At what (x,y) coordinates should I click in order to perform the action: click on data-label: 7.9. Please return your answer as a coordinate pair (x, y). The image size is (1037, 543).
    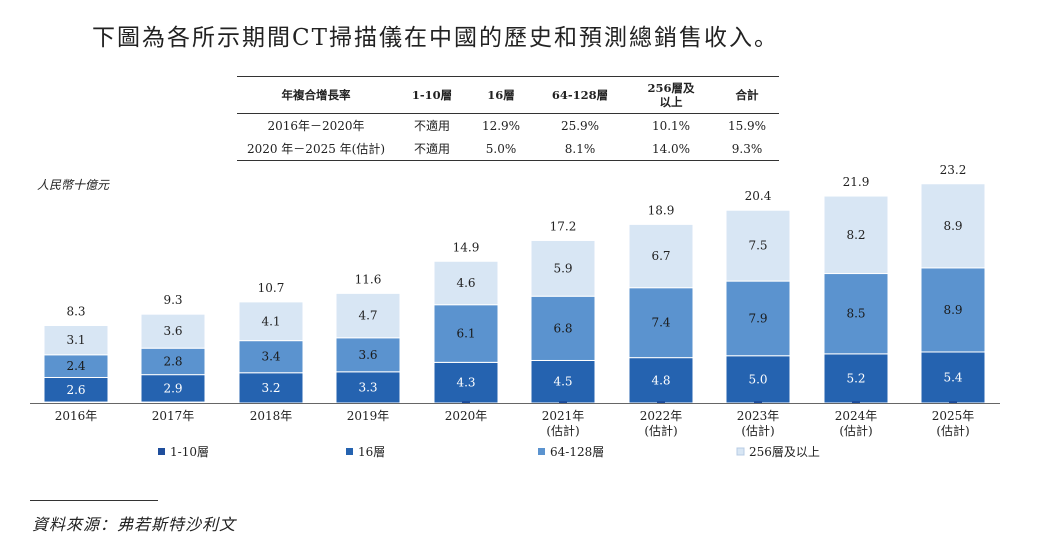
    Looking at the image, I should click on (757, 318).